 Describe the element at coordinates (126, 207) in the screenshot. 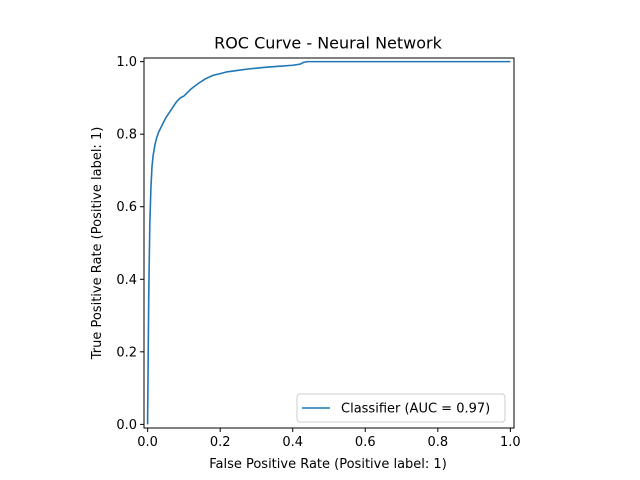

I see `y-tick-label: 0.6` at that location.